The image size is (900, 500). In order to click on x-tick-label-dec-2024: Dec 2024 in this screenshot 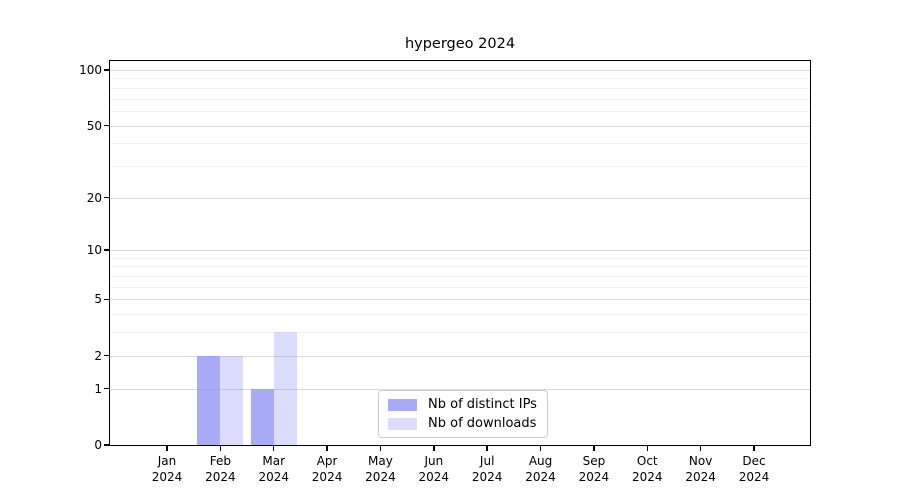, I will do `click(754, 469)`.